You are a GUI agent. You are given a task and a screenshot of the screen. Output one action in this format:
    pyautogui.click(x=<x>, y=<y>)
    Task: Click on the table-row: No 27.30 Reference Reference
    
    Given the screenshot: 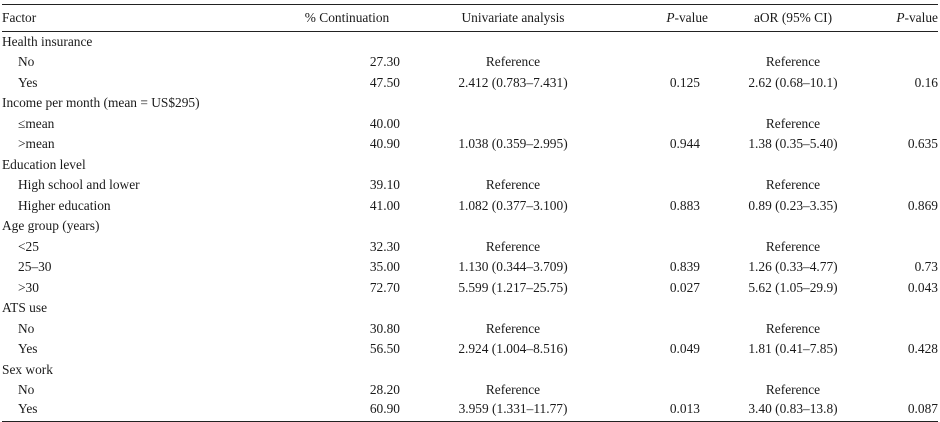 What is the action you would take?
    pyautogui.click(x=470, y=62)
    